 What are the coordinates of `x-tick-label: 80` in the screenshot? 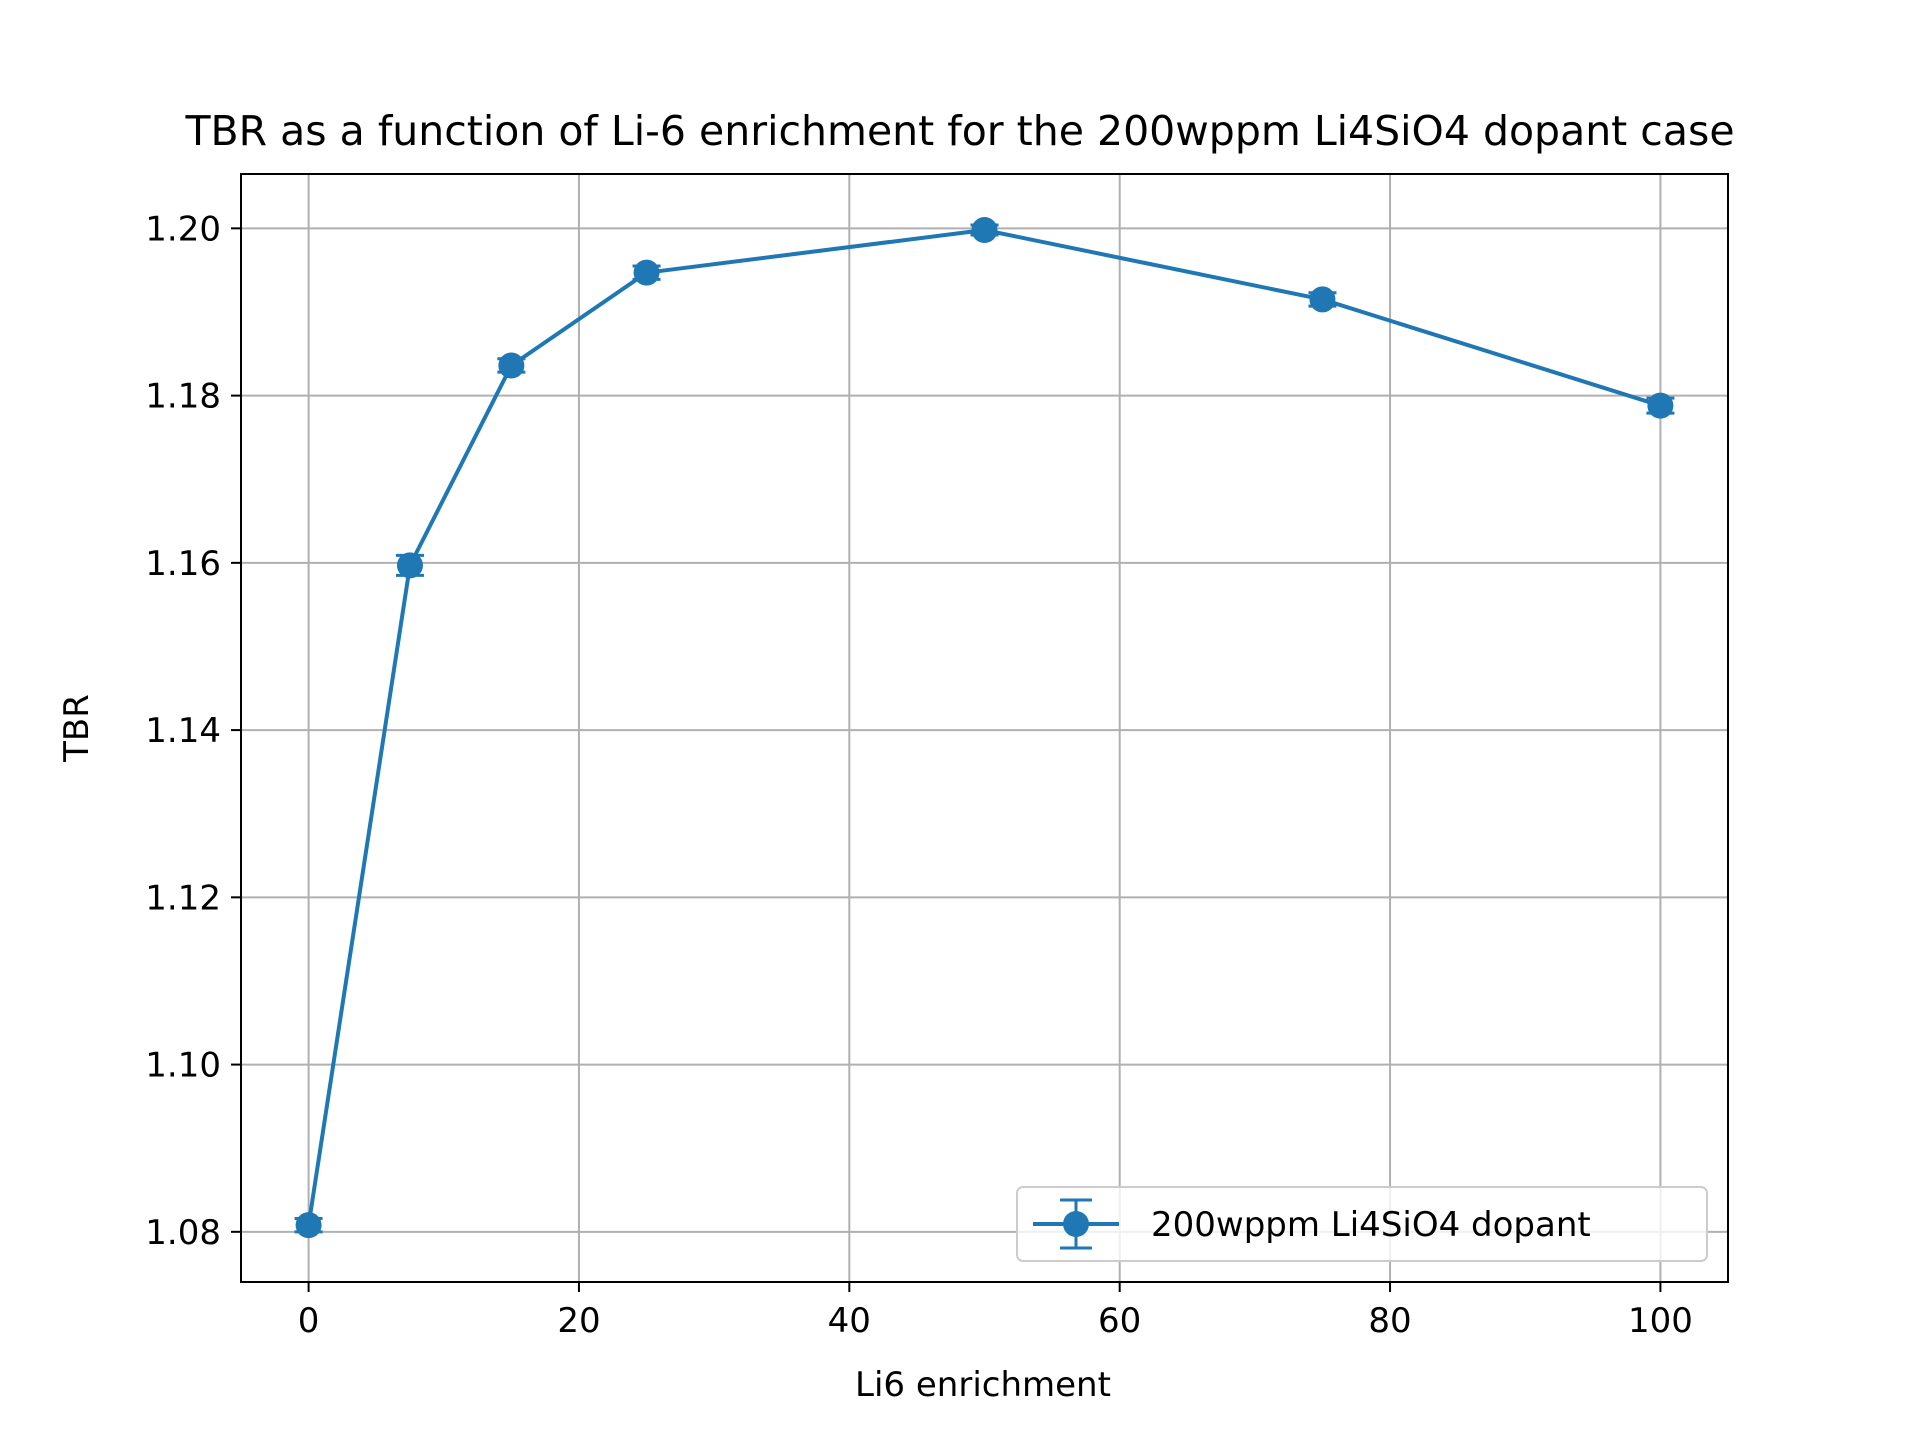 It's located at (1389, 1321).